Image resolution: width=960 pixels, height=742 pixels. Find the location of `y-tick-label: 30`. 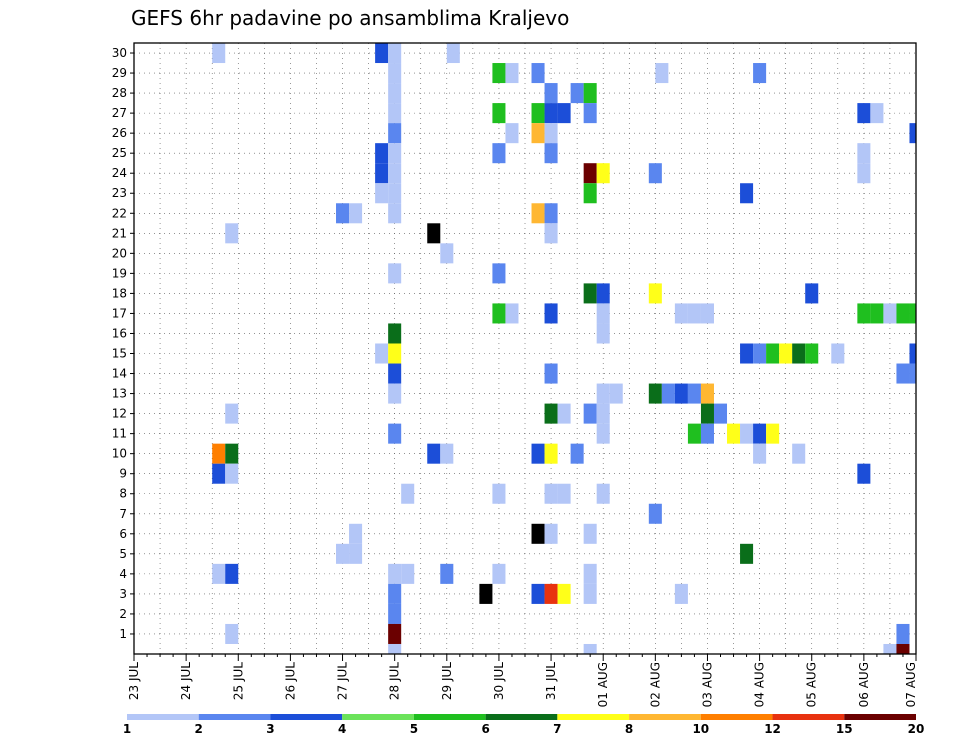

y-tick-label: 30 is located at coordinates (119, 53).